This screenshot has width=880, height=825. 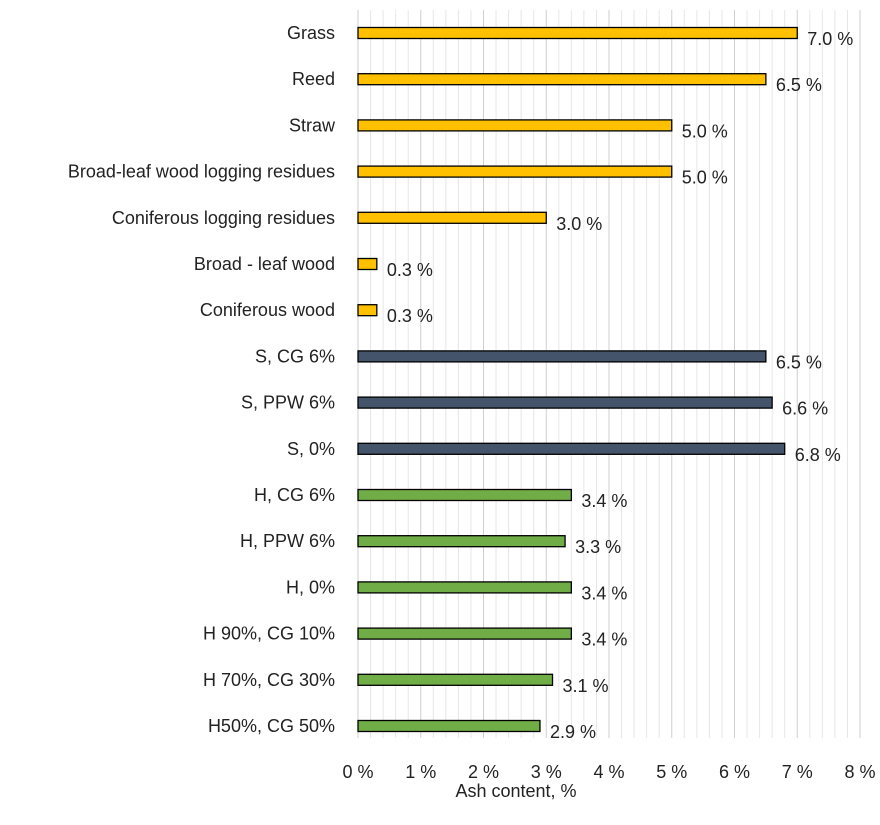 I want to click on x-tick-labels: 0 % 1 % 2 % 3 % 4 % 5 % 6 % 7 % 8 %, so click(x=608, y=772).